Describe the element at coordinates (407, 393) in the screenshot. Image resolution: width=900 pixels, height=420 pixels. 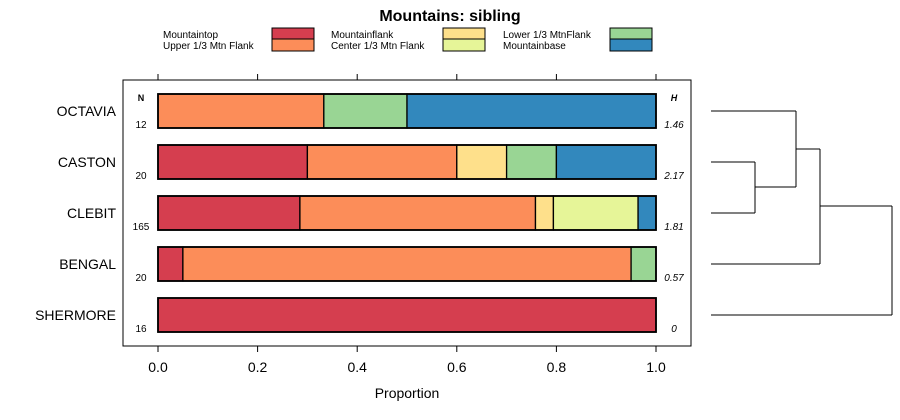
I see `x-axis-label: Proportion` at that location.